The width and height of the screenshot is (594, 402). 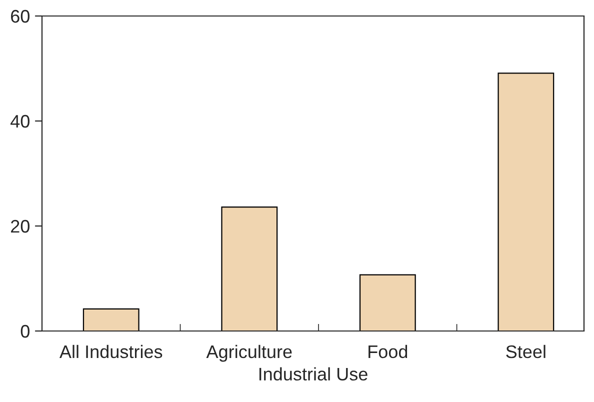 What do you see at coordinates (25, 331) in the screenshot?
I see `y-tick-label: 0` at bounding box center [25, 331].